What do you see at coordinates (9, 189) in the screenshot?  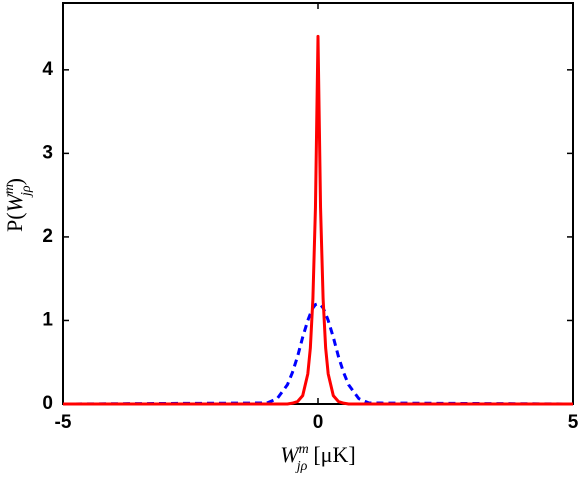 I see `y-label-sup: m` at bounding box center [9, 189].